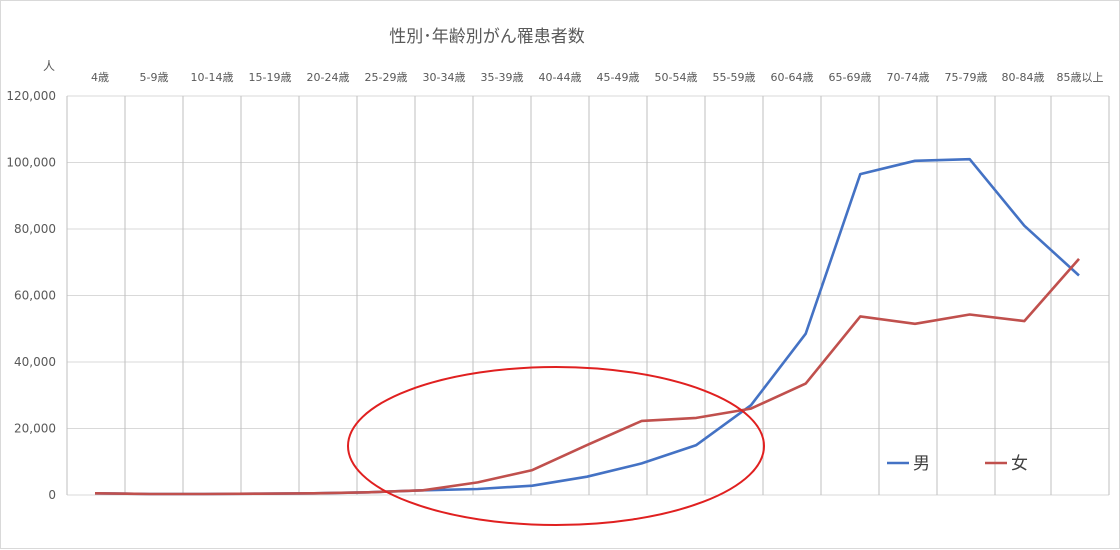 The image size is (1120, 550). Describe the element at coordinates (1080, 77) in the screenshot. I see `x-tick-label: 85歳以上` at that location.